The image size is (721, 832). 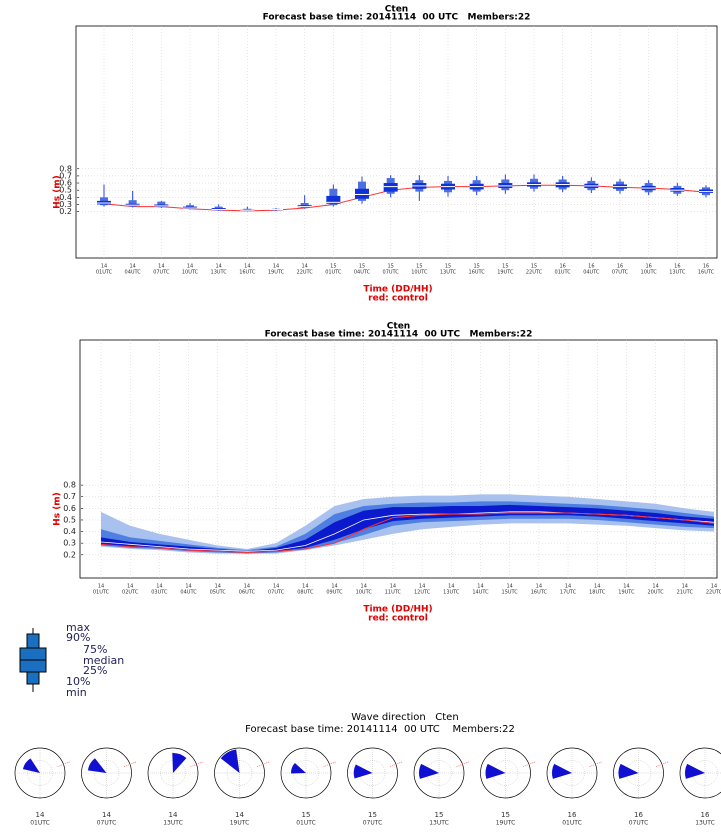 I want to click on x-tick-label: 12UTC, so click(x=422, y=593).